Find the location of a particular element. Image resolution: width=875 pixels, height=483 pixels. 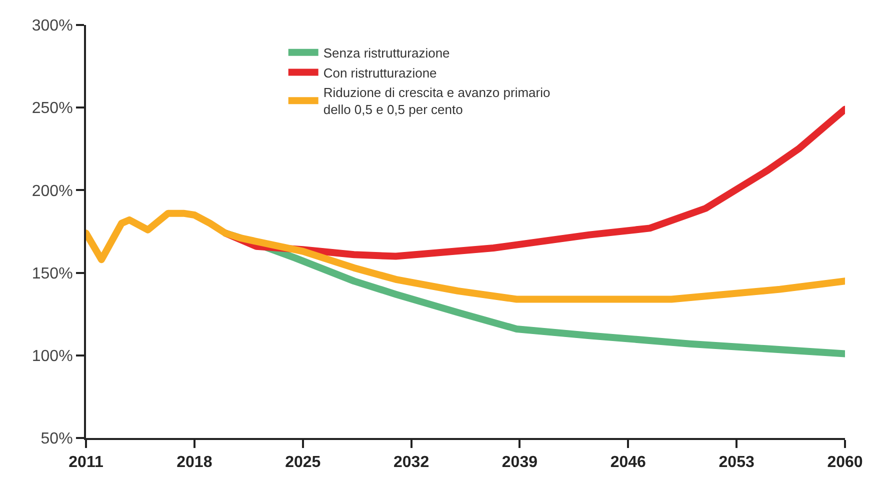

y-tick-label: 50% is located at coordinates (56, 439).